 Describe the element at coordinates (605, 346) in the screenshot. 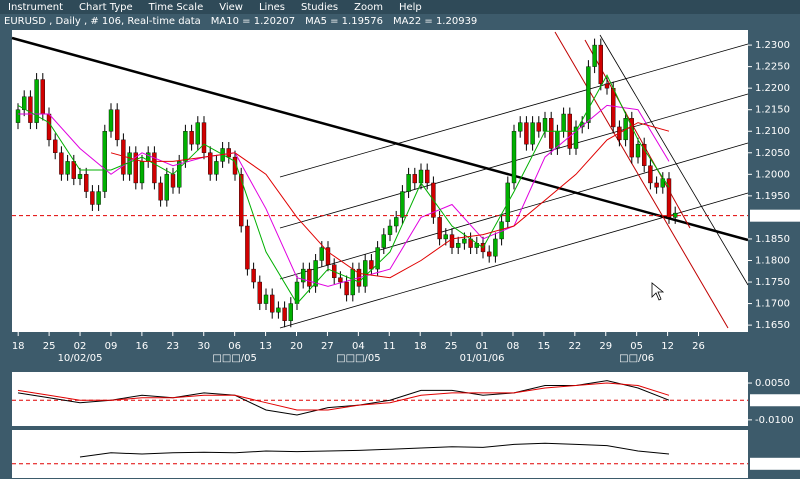

I see `x-tick-label: 29` at that location.